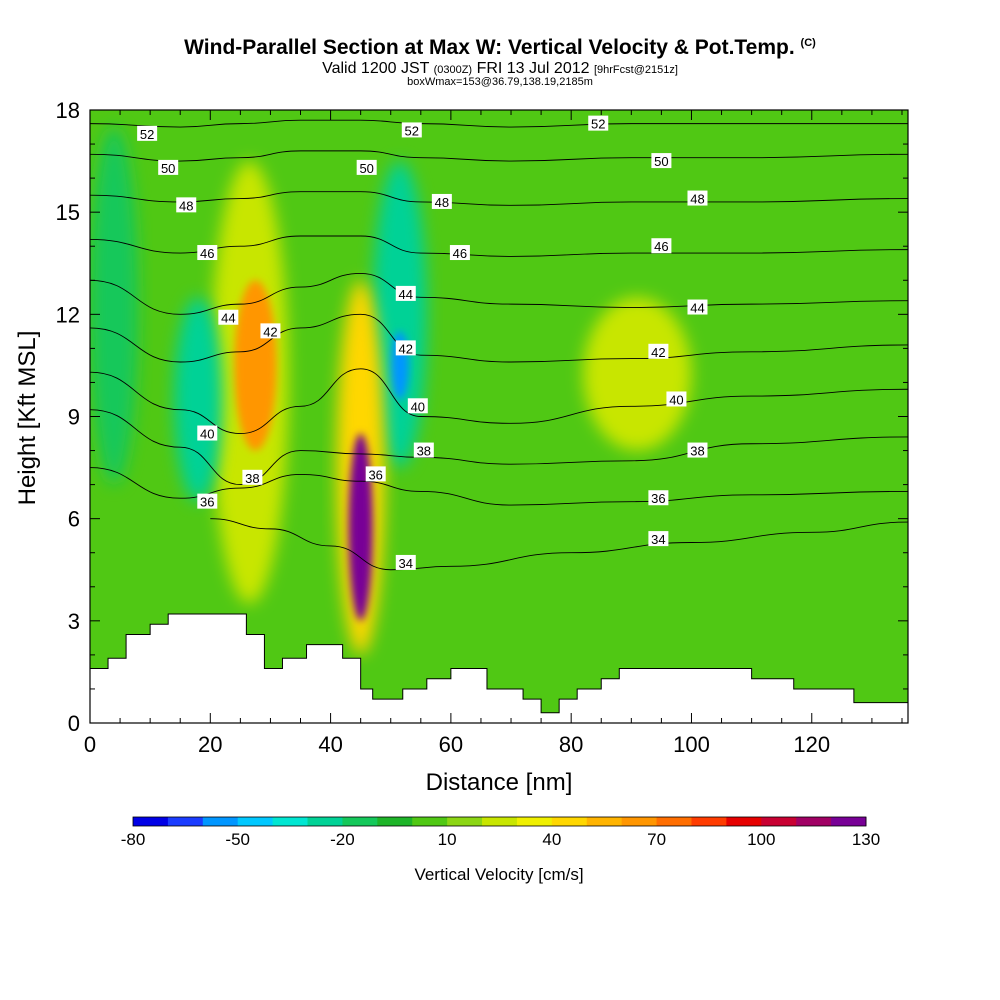 This screenshot has width=1000, height=1000. I want to click on x-tick-label: 60, so click(451, 744).